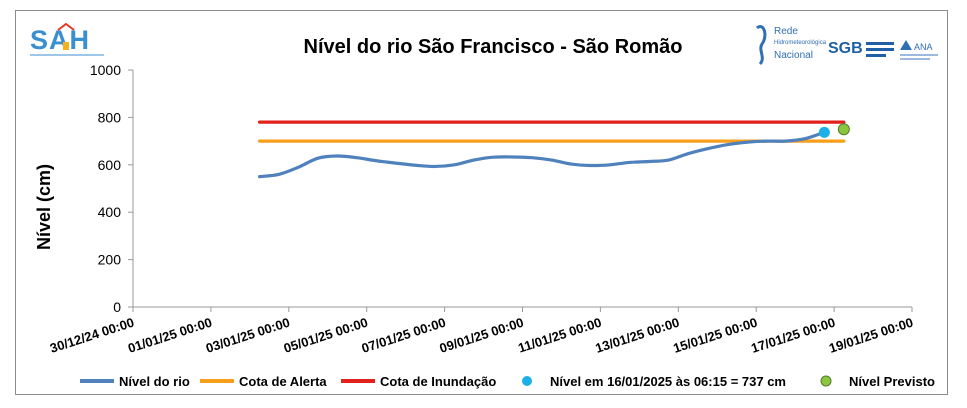 The height and width of the screenshot is (408, 967). What do you see at coordinates (715, 335) in the screenshot?
I see `x-tick-label: 15/01/25 00:00` at bounding box center [715, 335].